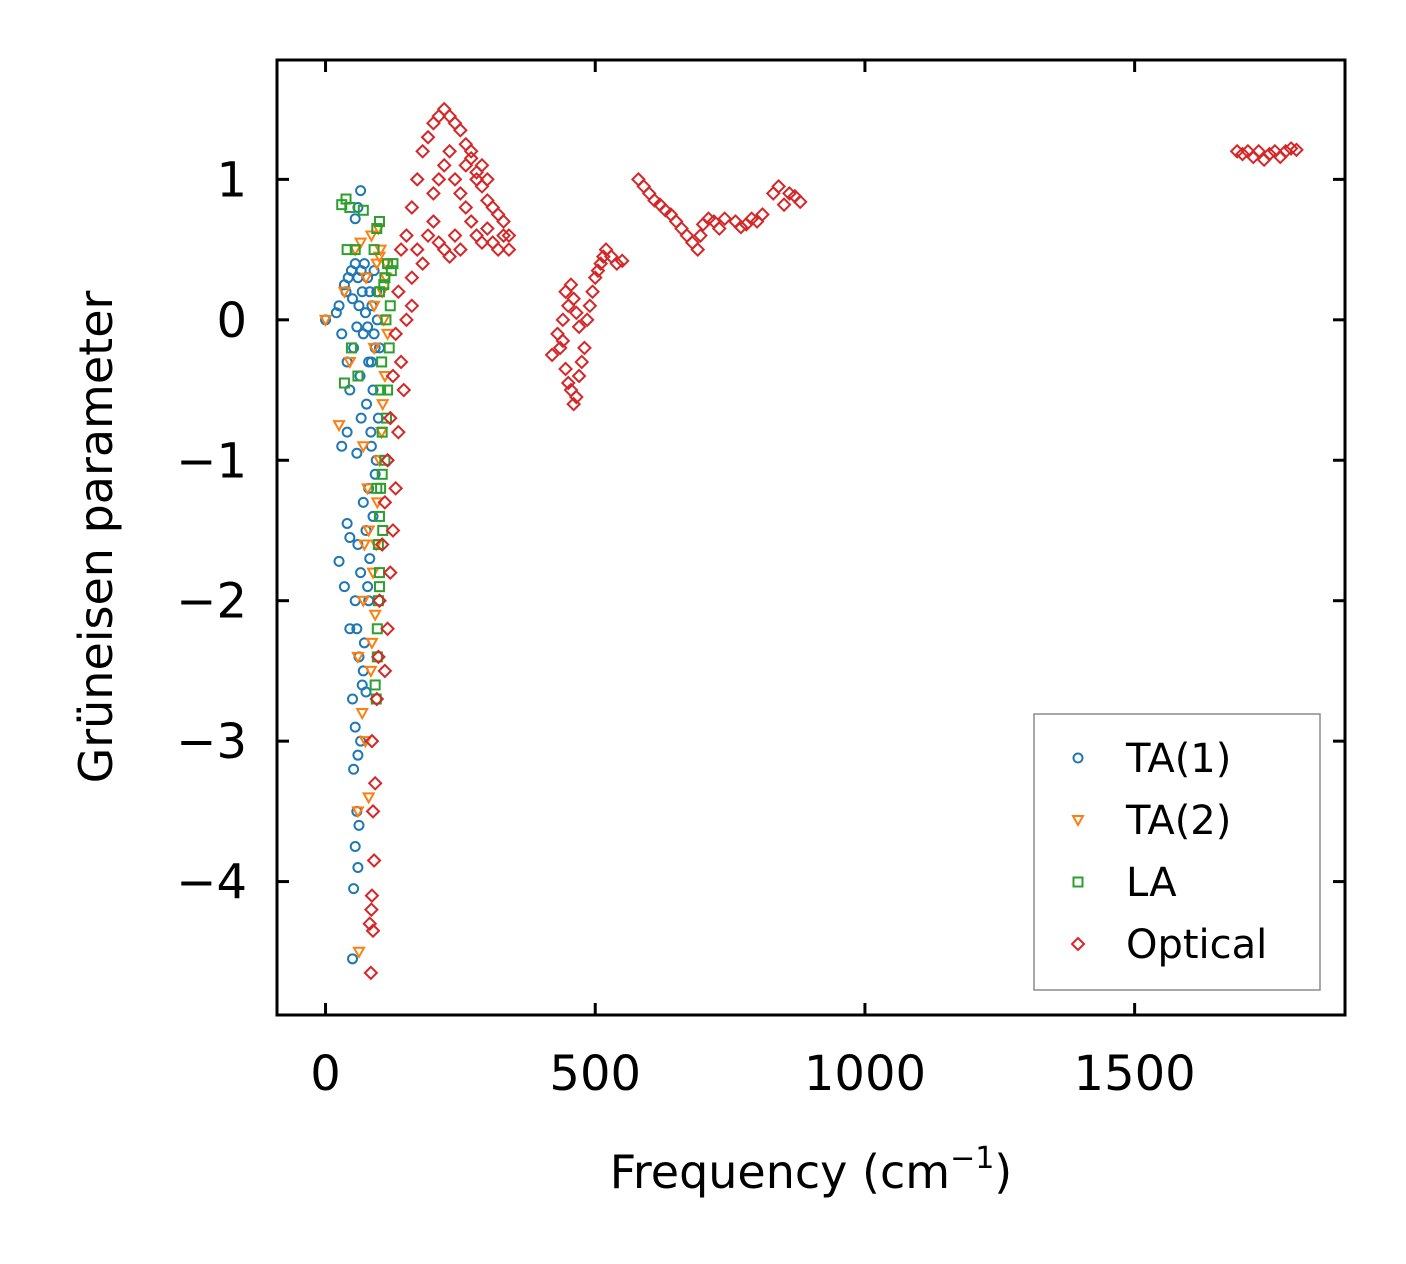  I want to click on x-axis-title-main: Frequency (cm, so click(780, 1172).